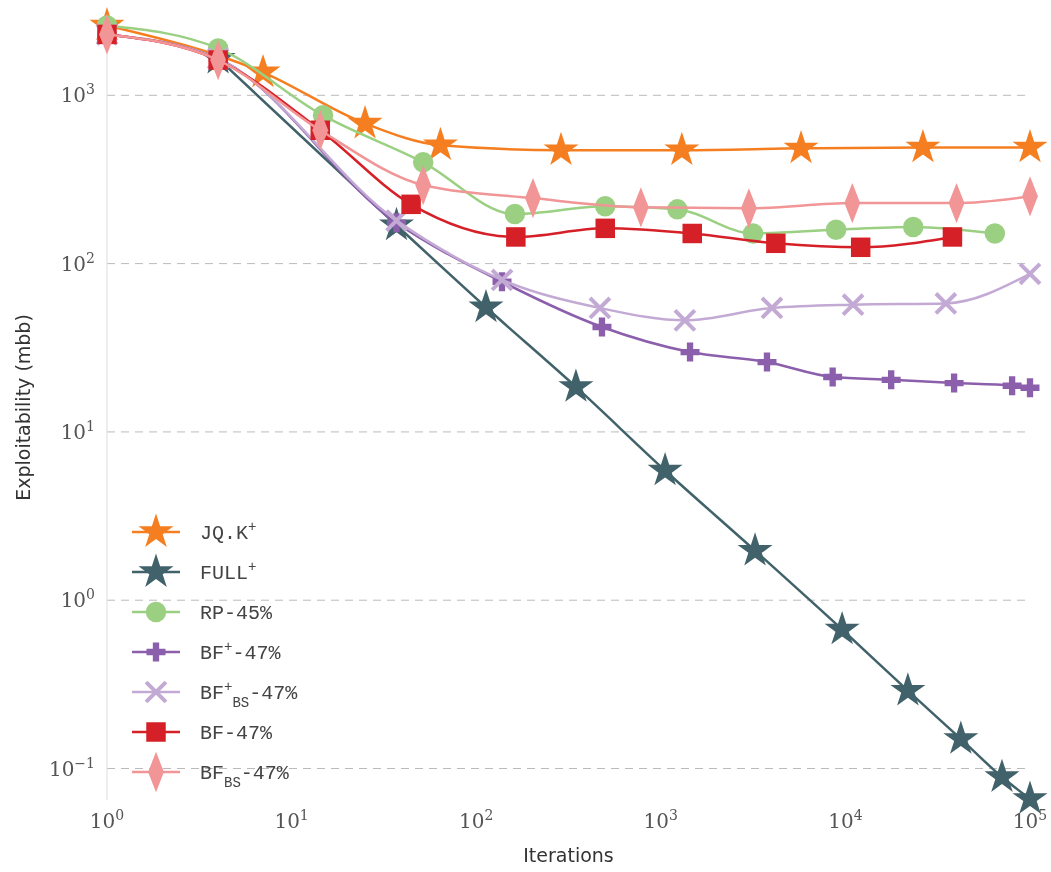  I want to click on y-tick-label: 10$^{2}$, so click(77, 262).